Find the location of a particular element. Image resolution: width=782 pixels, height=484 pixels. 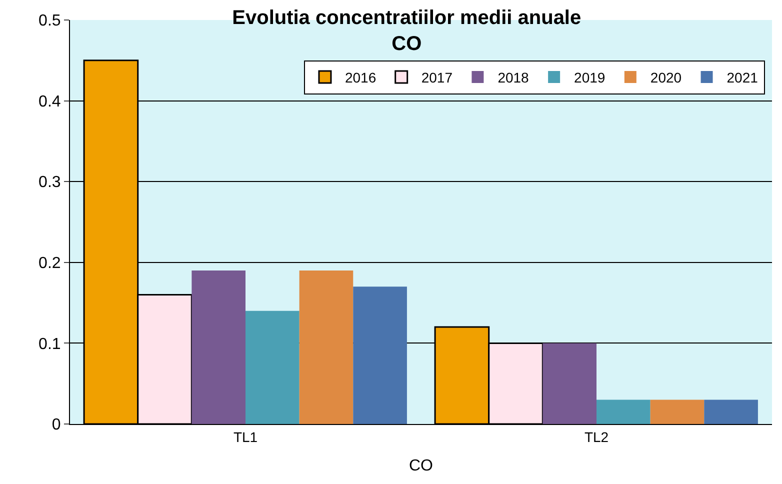

y-tick-label: 0.2 is located at coordinates (49, 263).